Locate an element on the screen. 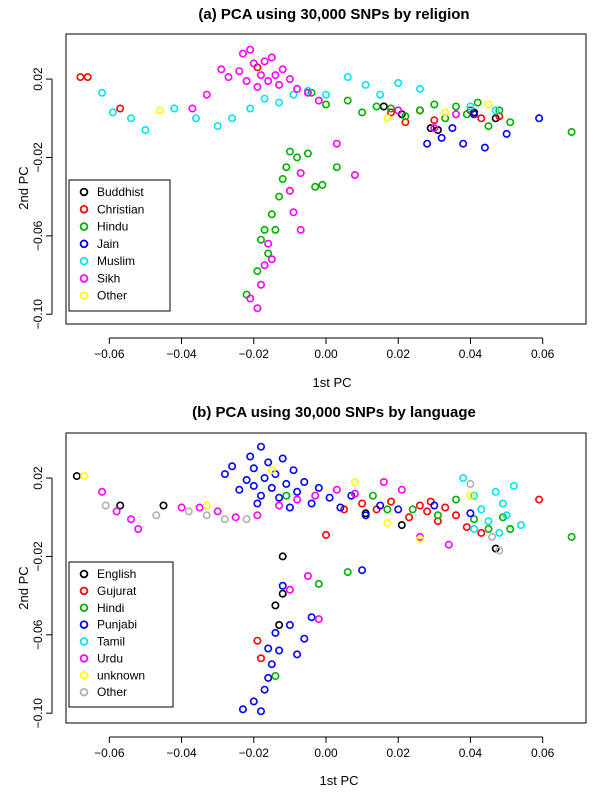  x-axis: −0.06 −0.04 −0.02 0.00 0.02 0.04 0.06 is located at coordinates (324, 748).